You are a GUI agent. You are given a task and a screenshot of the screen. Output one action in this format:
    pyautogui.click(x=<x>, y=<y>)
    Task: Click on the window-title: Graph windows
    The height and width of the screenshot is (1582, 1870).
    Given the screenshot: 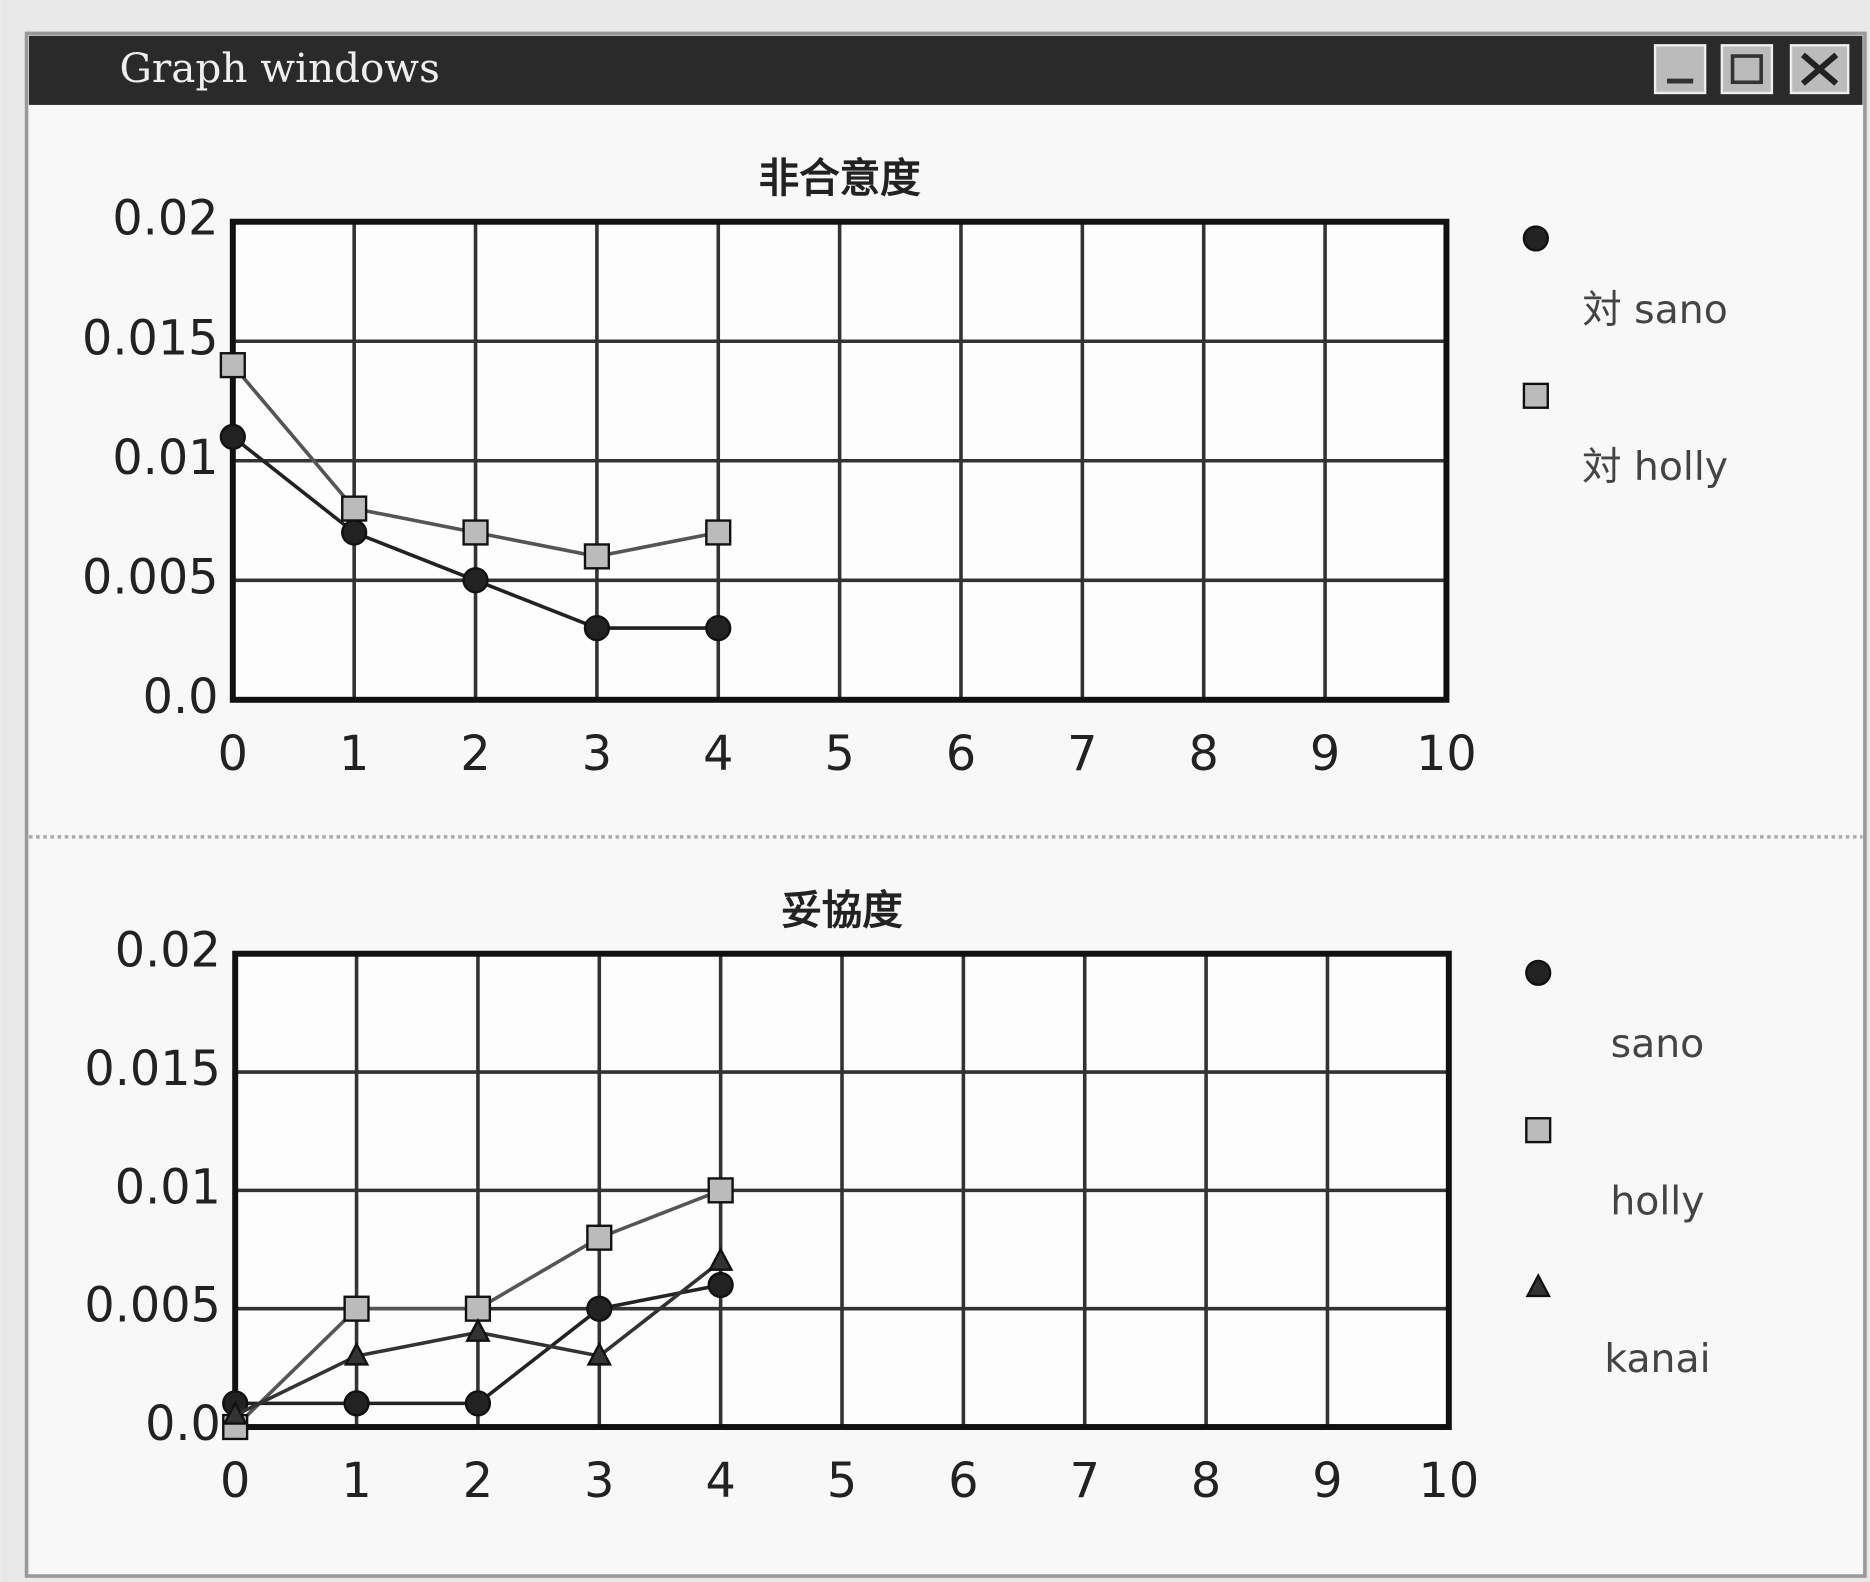 What is the action you would take?
    pyautogui.click(x=280, y=68)
    